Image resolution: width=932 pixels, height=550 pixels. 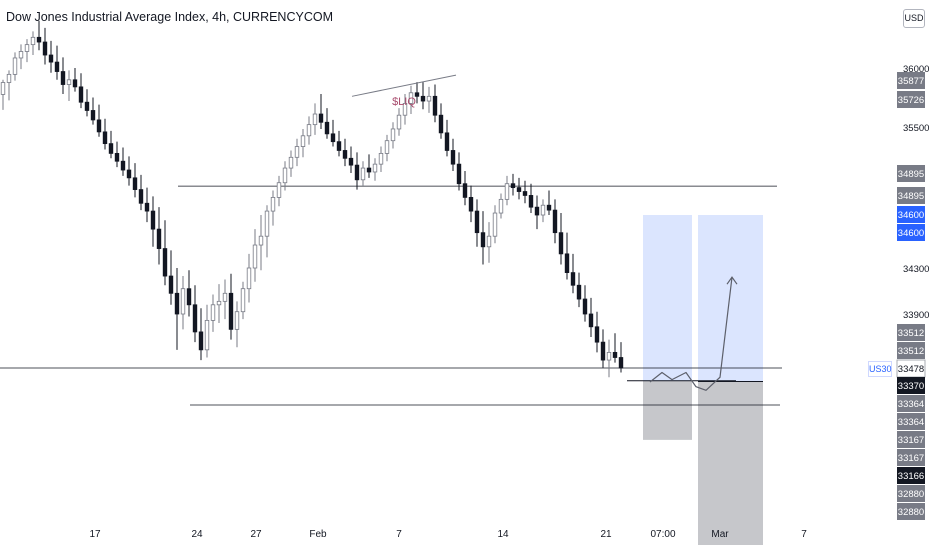 What do you see at coordinates (911, 440) in the screenshot?
I see `price-badge-label-12: 33167` at bounding box center [911, 440].